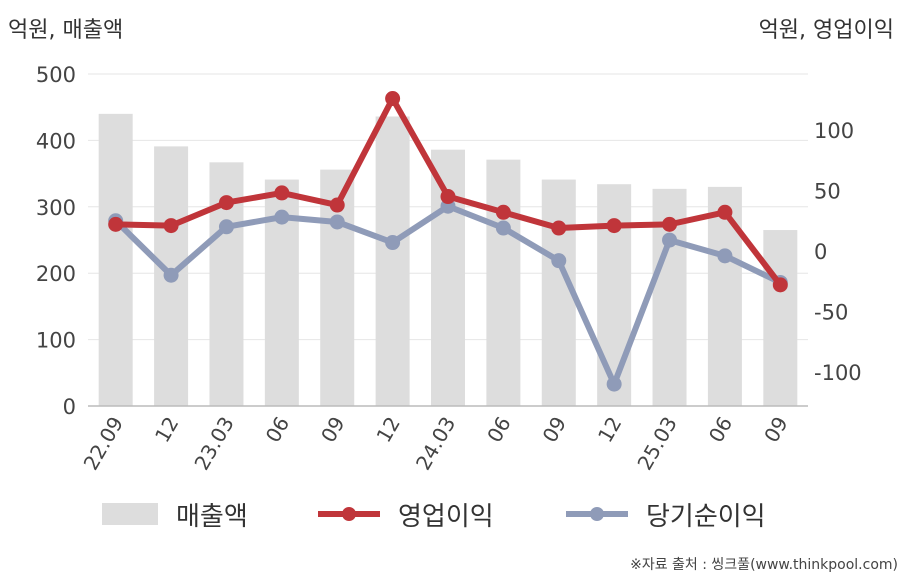  What do you see at coordinates (349, 514) in the screenshot?
I see `legend-swatch-operating-profit` at bounding box center [349, 514].